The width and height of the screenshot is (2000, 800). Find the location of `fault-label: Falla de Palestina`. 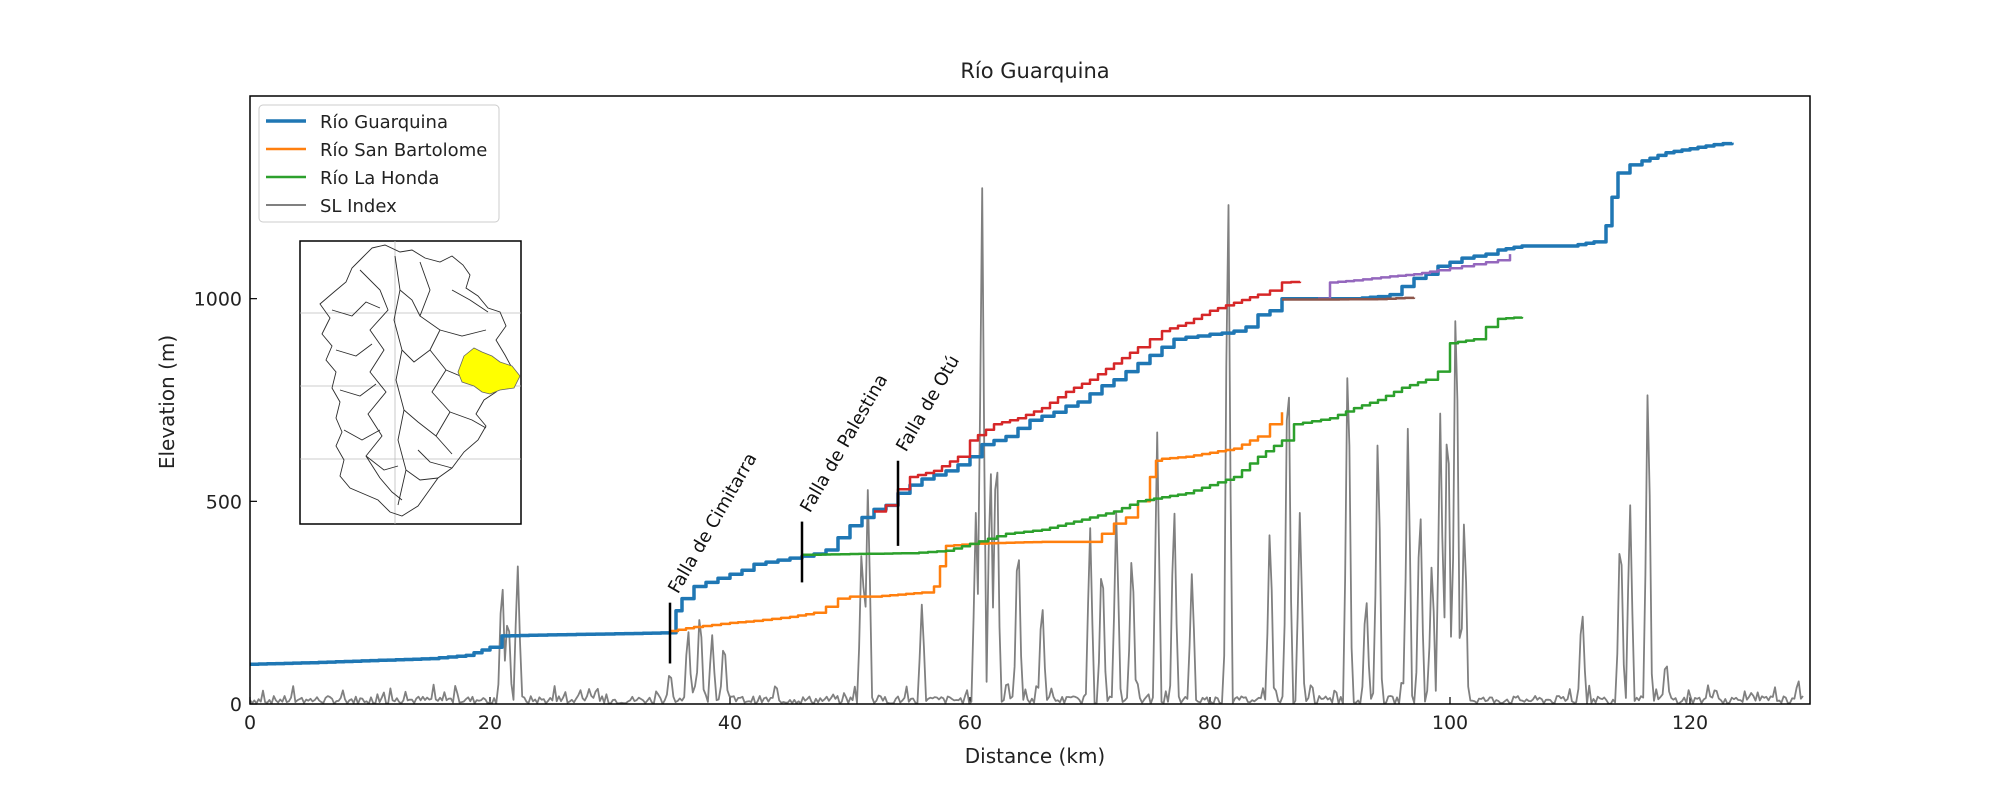

fault-label: Falla de Palestina is located at coordinates (844, 443).